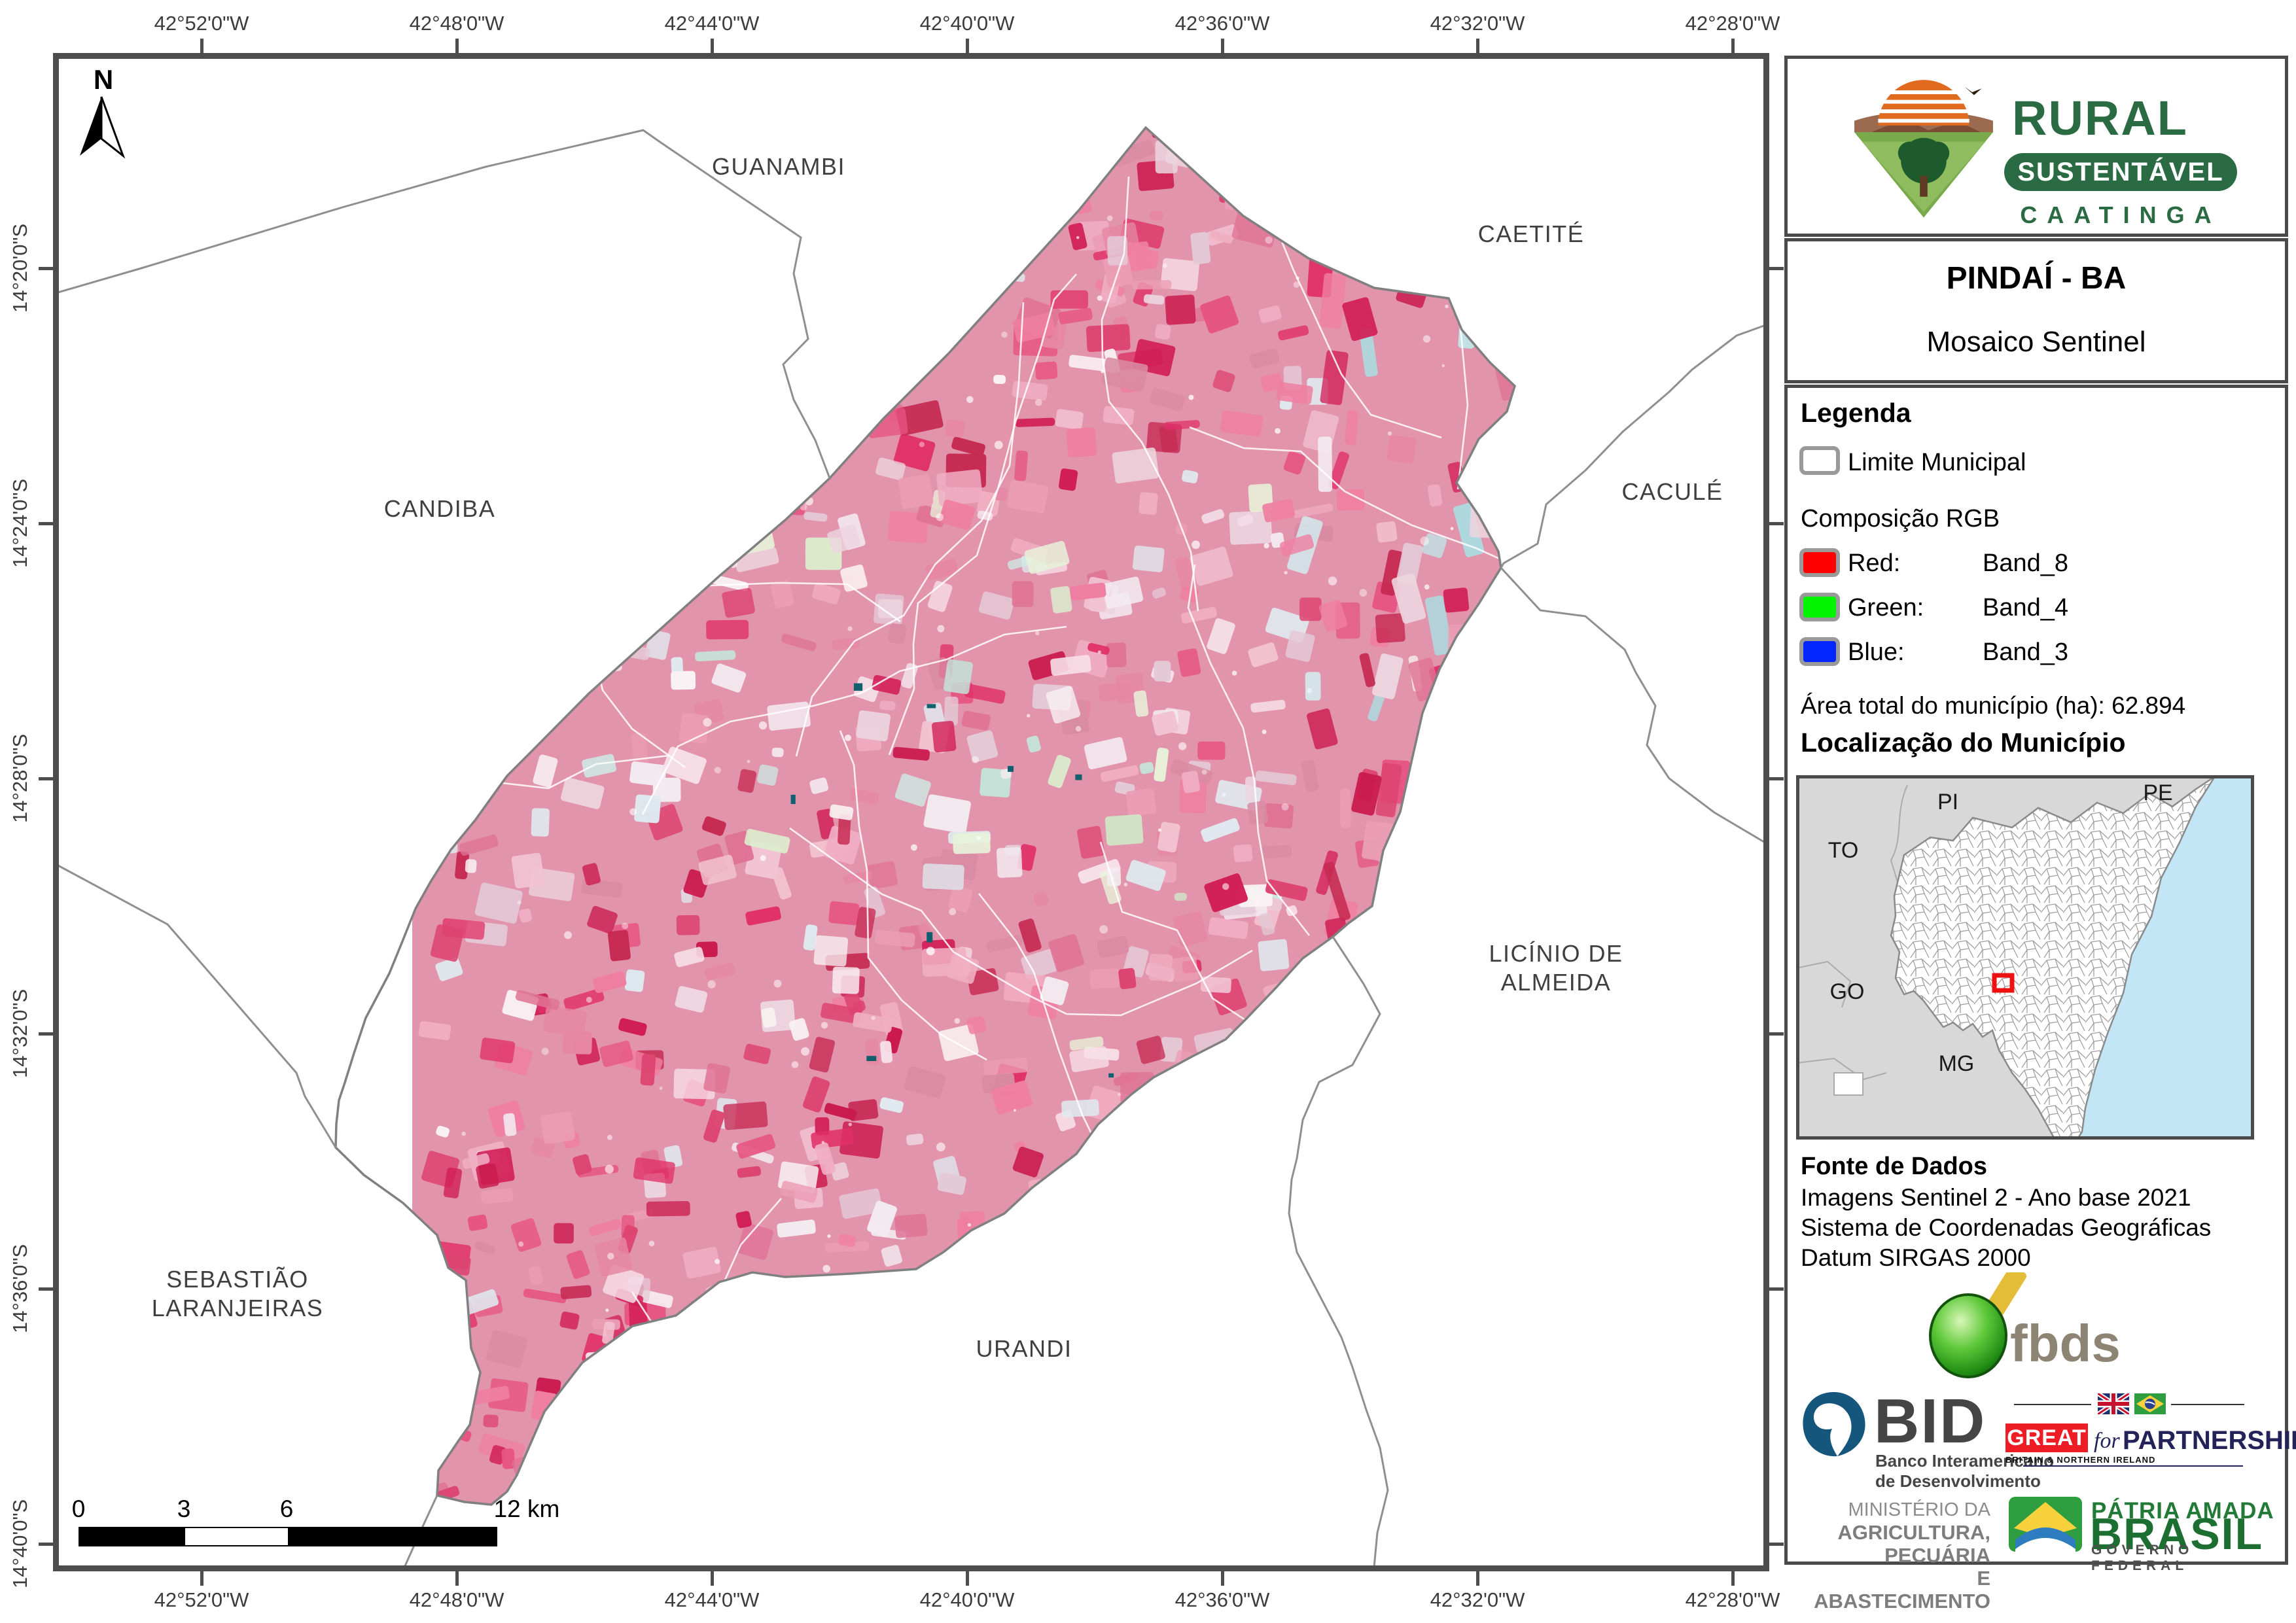 The image size is (2296, 1623). I want to click on great-underline, so click(2133, 1466).